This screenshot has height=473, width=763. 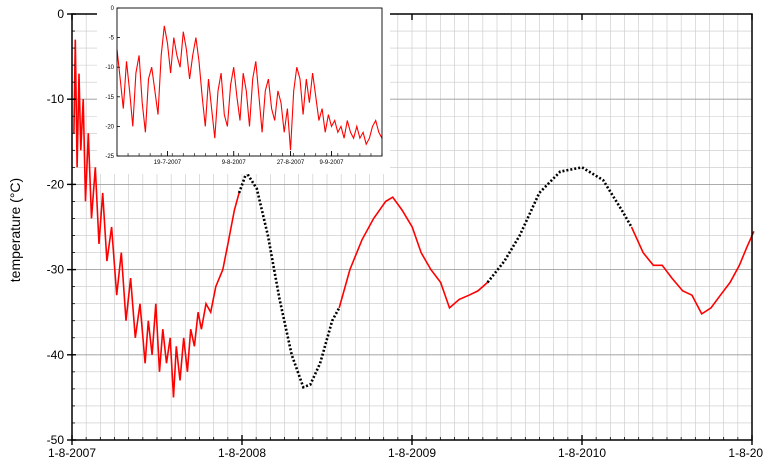 I want to click on inset-y-tick-label: -5, so click(x=112, y=39).